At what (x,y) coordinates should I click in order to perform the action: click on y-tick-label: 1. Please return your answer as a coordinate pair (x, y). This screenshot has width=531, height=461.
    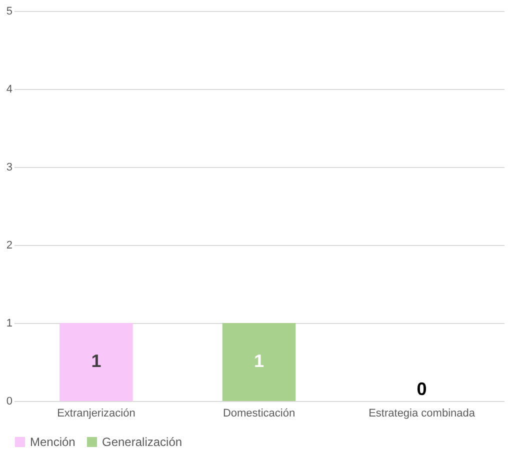
    Looking at the image, I should click on (9, 324).